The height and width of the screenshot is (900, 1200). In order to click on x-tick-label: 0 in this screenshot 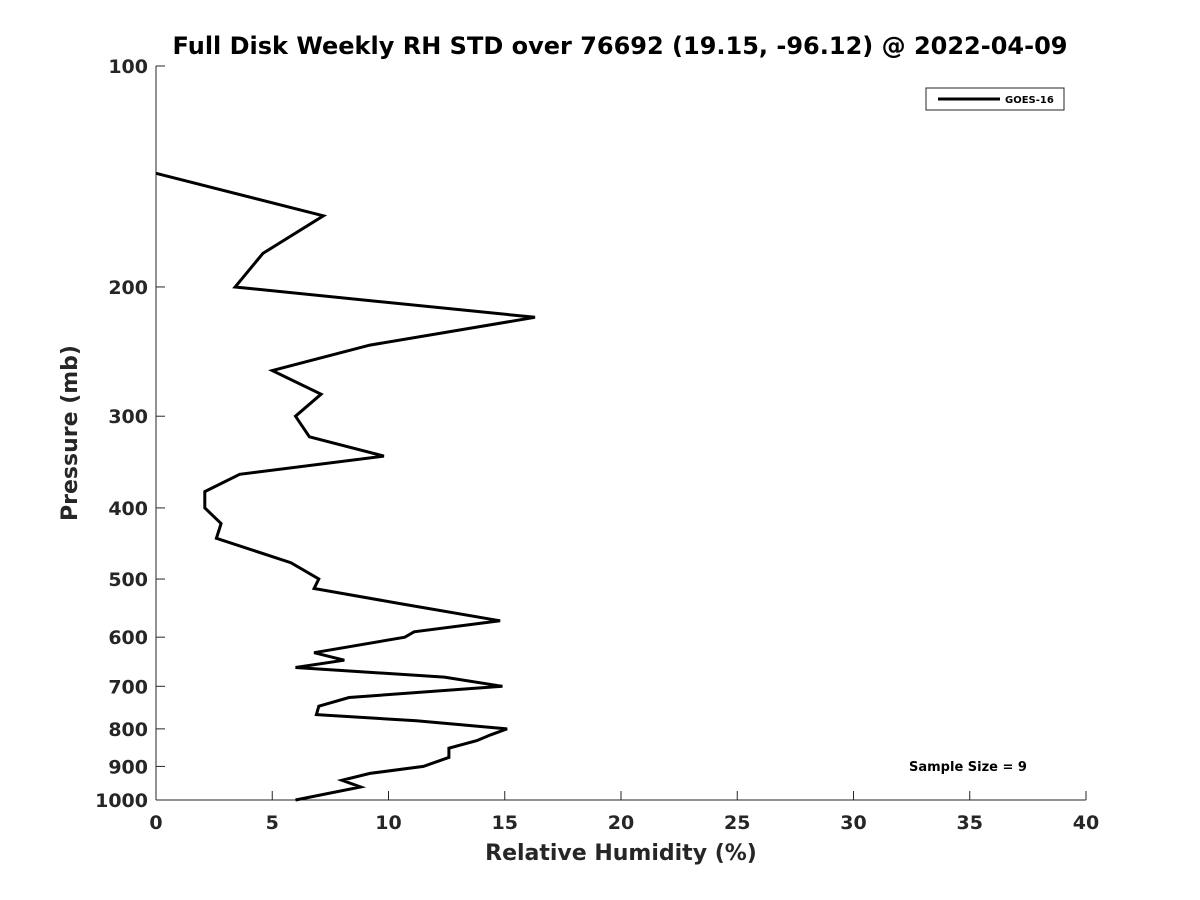, I will do `click(155, 823)`.